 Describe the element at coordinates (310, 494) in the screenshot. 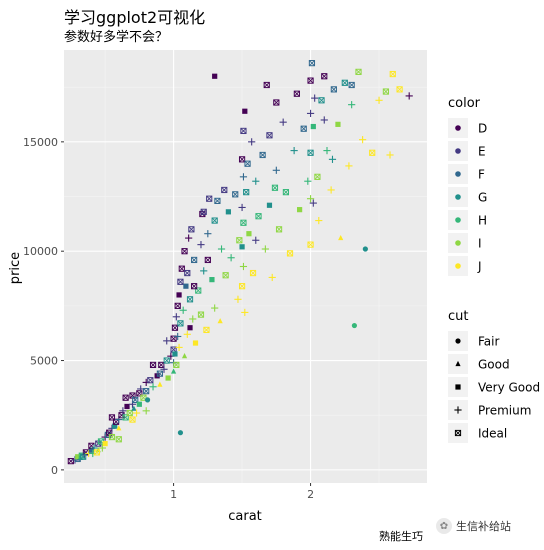

I see `x-tick-label: 2` at that location.